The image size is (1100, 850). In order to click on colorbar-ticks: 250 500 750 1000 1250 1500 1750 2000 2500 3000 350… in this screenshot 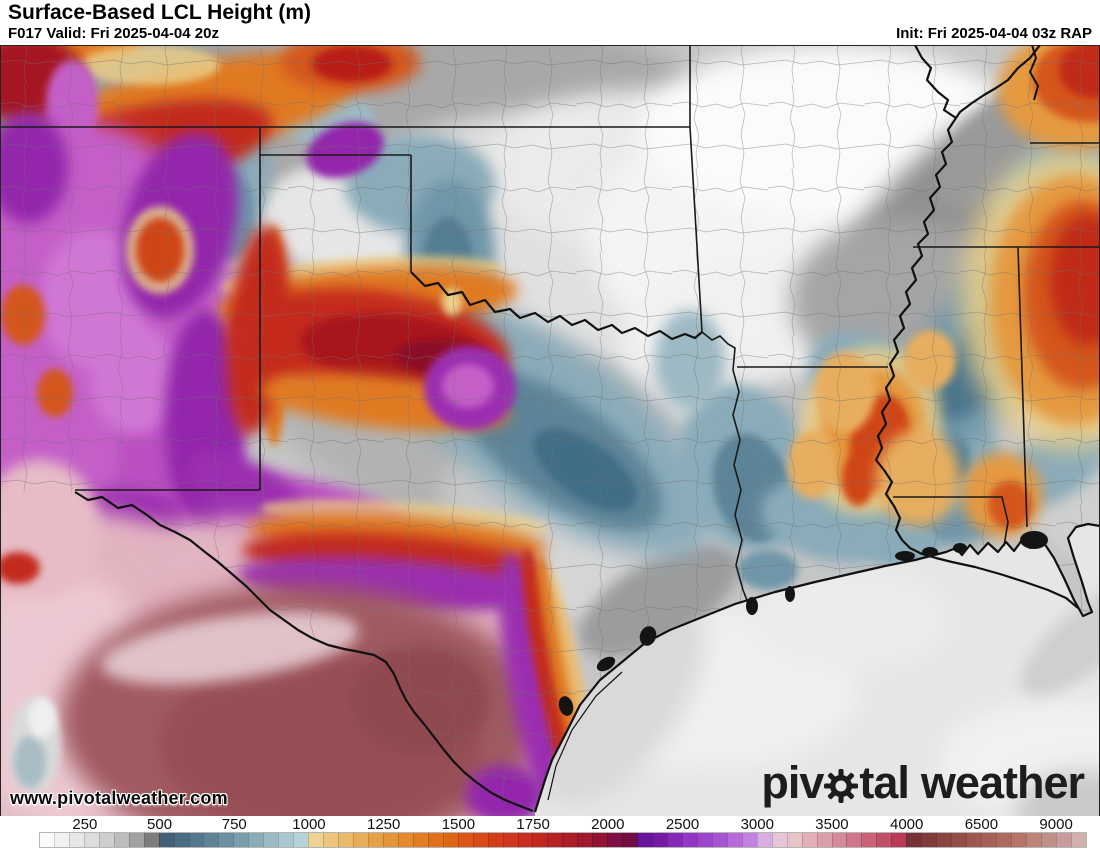, I will do `click(550, 824)`.